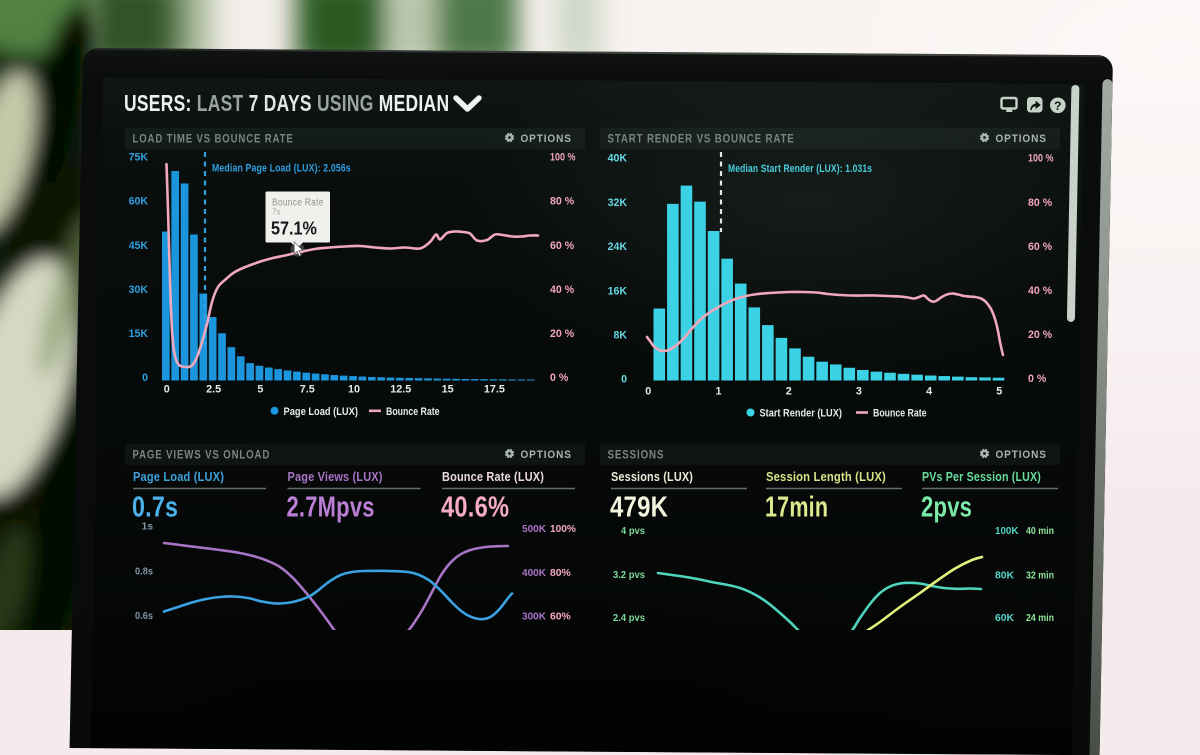  Describe the element at coordinates (629, 618) in the screenshot. I see `svg-text: 2.4 pvs` at that location.